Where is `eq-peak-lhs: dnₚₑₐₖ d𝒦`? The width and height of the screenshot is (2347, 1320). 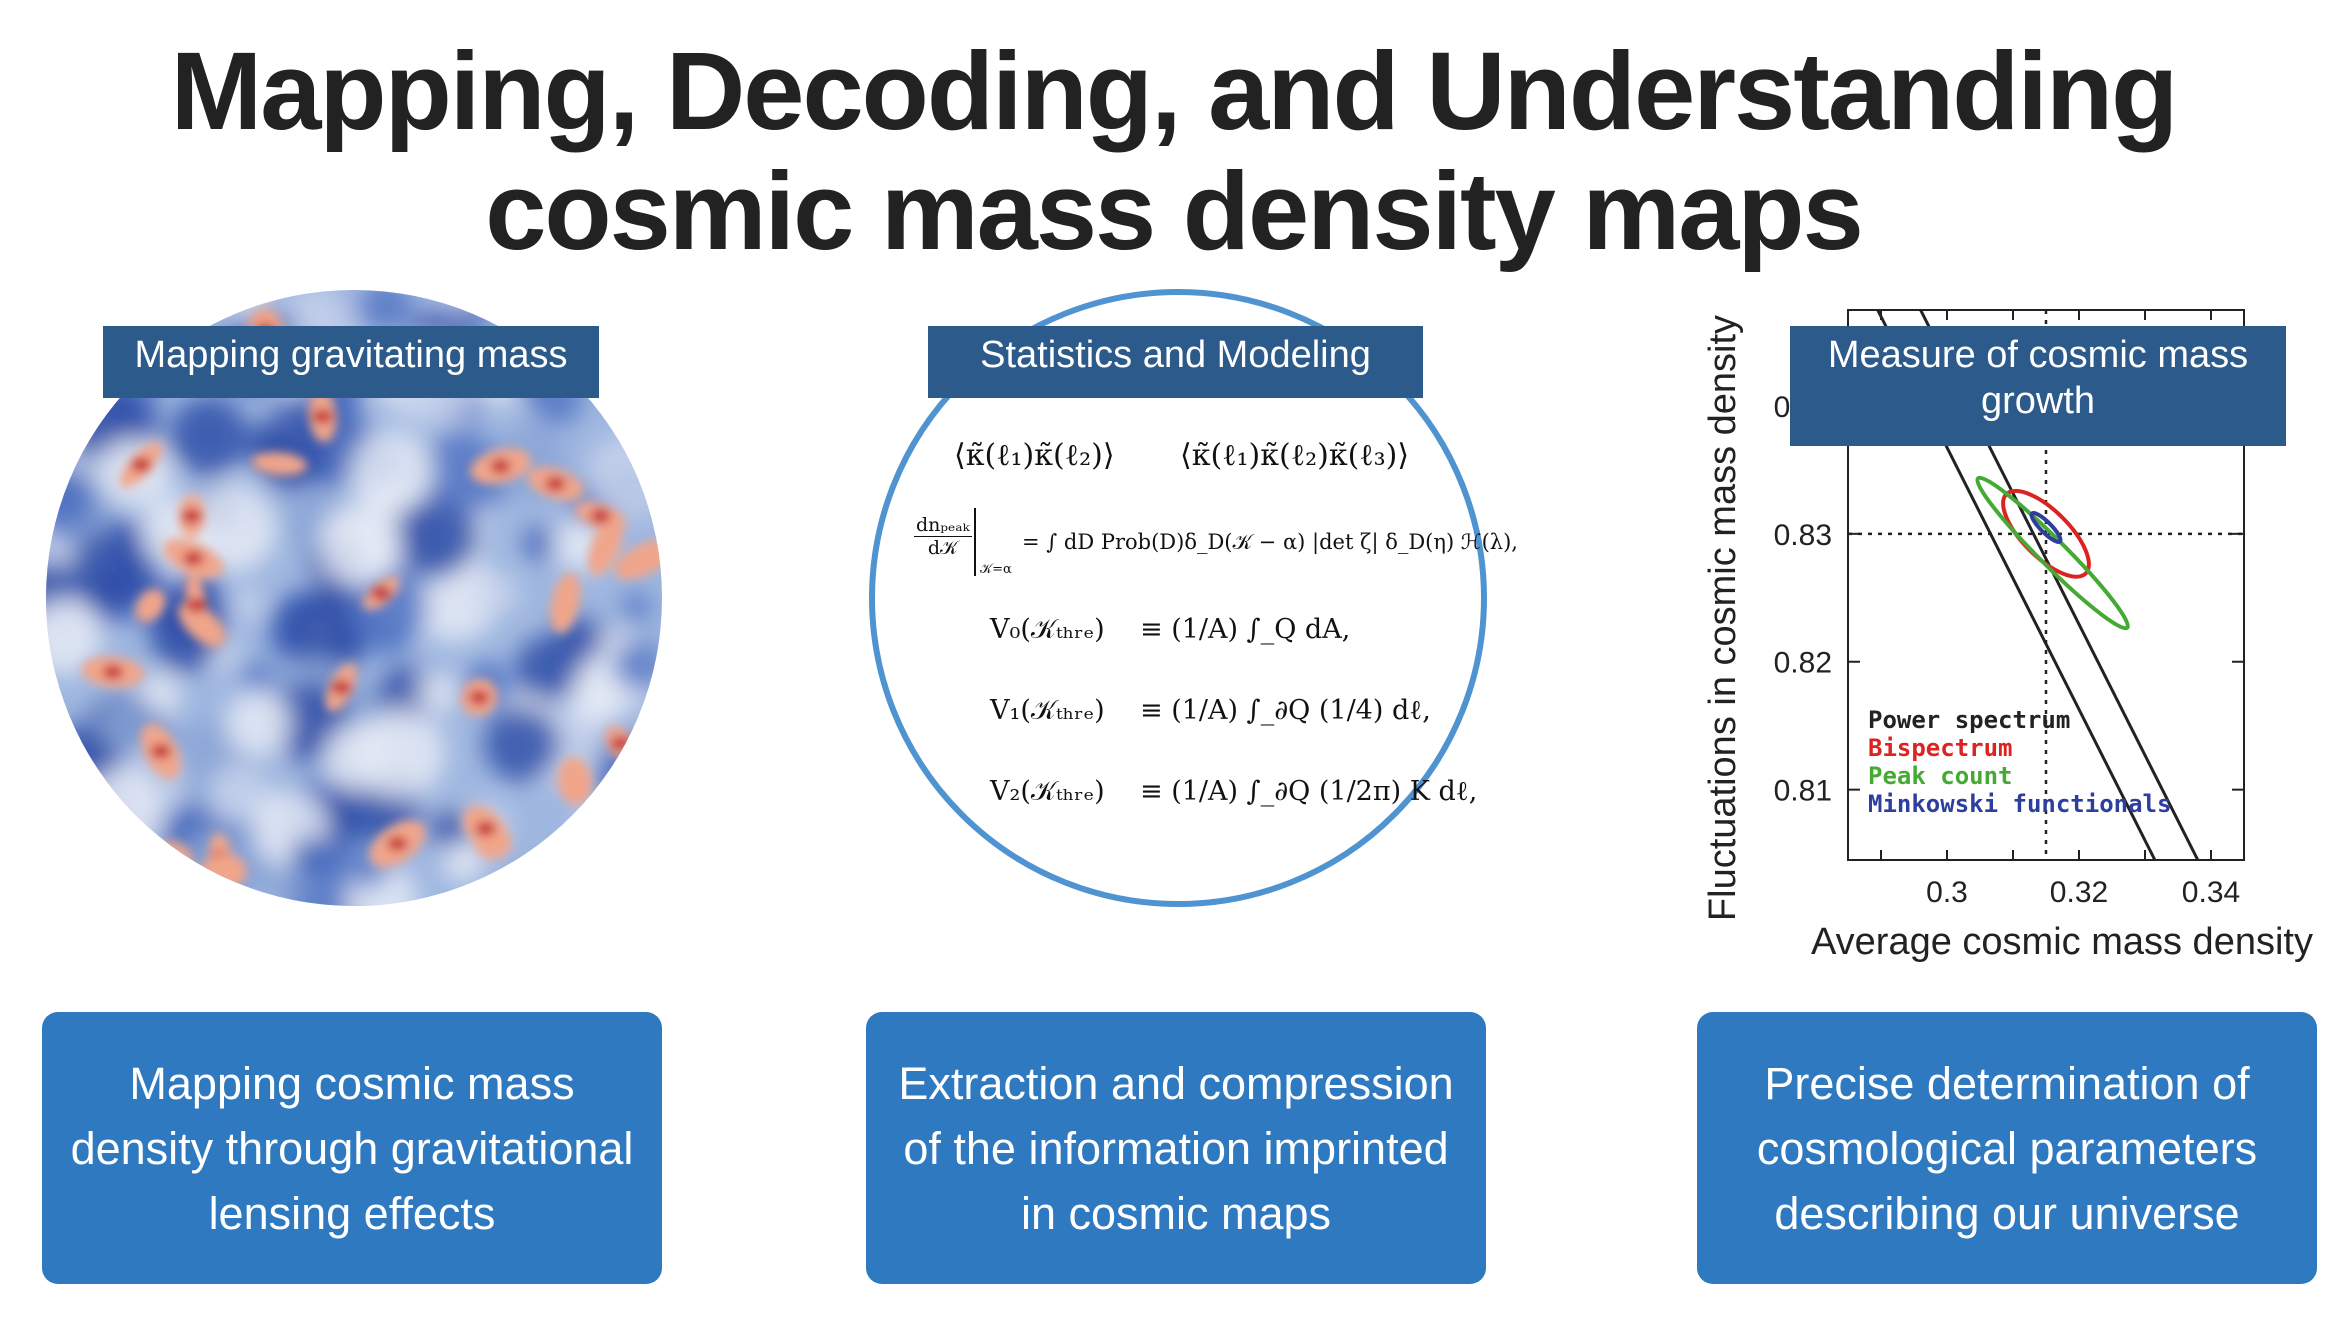
eq-peak-lhs: dnₚₑₐₖ d𝒦 is located at coordinates (943, 536).